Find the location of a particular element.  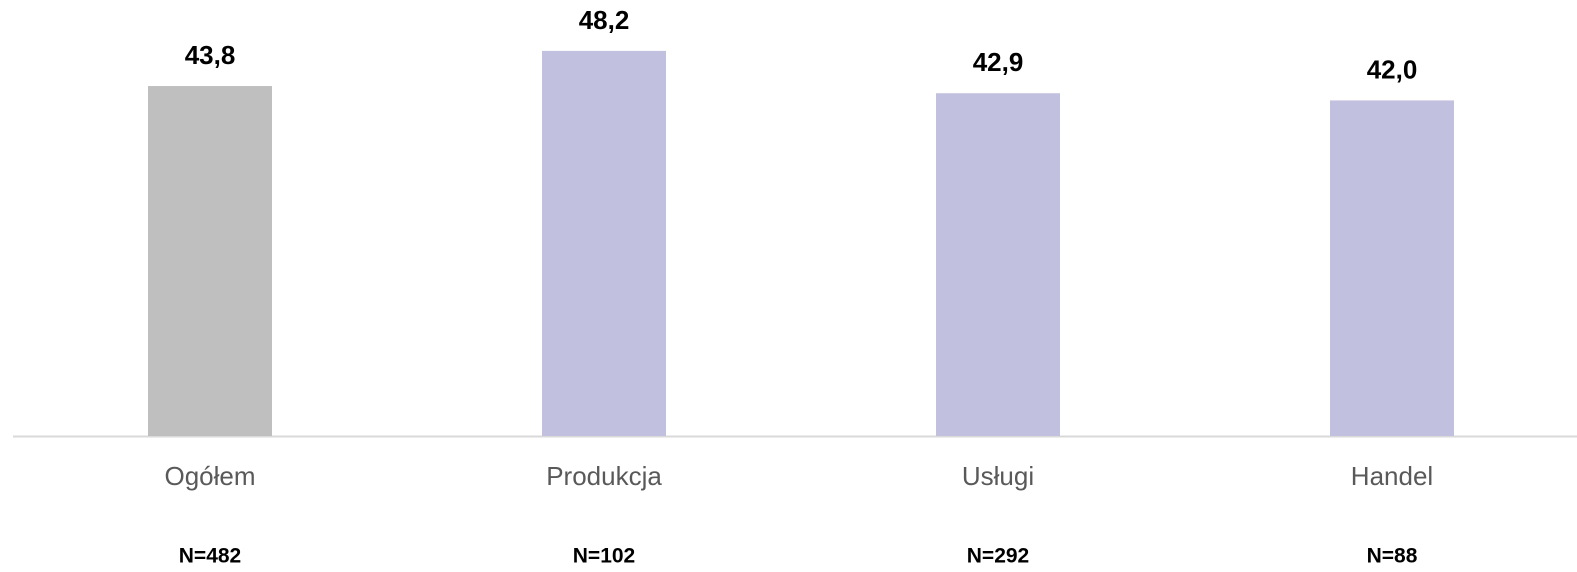

sample-size: N=292 is located at coordinates (998, 556).